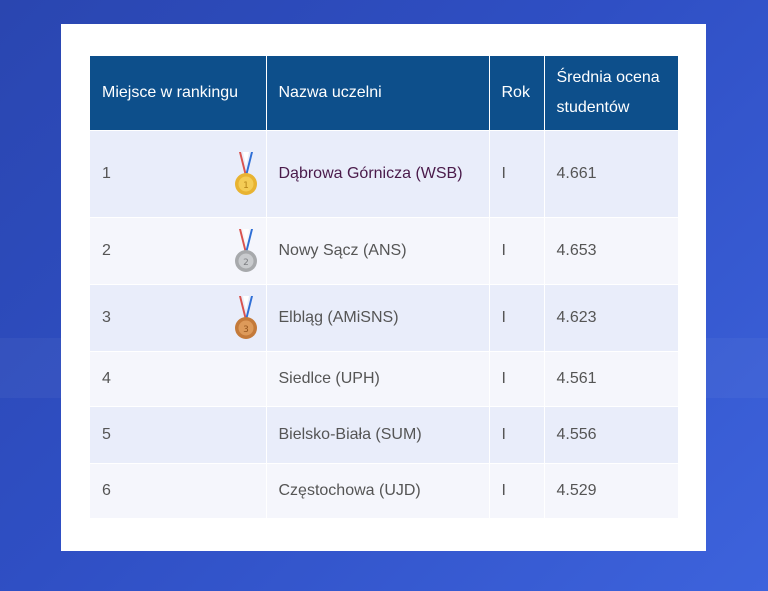  What do you see at coordinates (106, 490) in the screenshot?
I see `place-value: 6` at bounding box center [106, 490].